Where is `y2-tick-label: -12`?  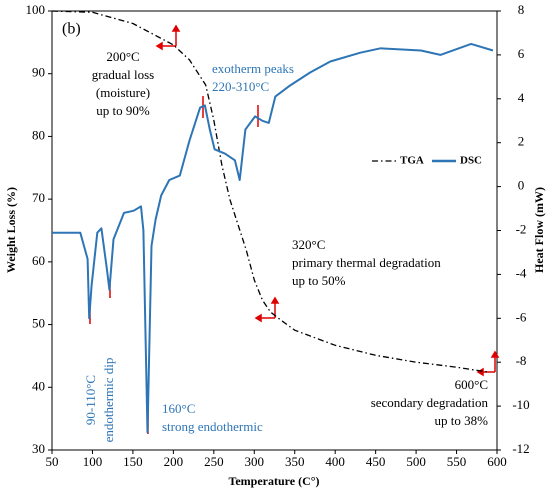
y2-tick-label: -12 is located at coordinates (520, 448).